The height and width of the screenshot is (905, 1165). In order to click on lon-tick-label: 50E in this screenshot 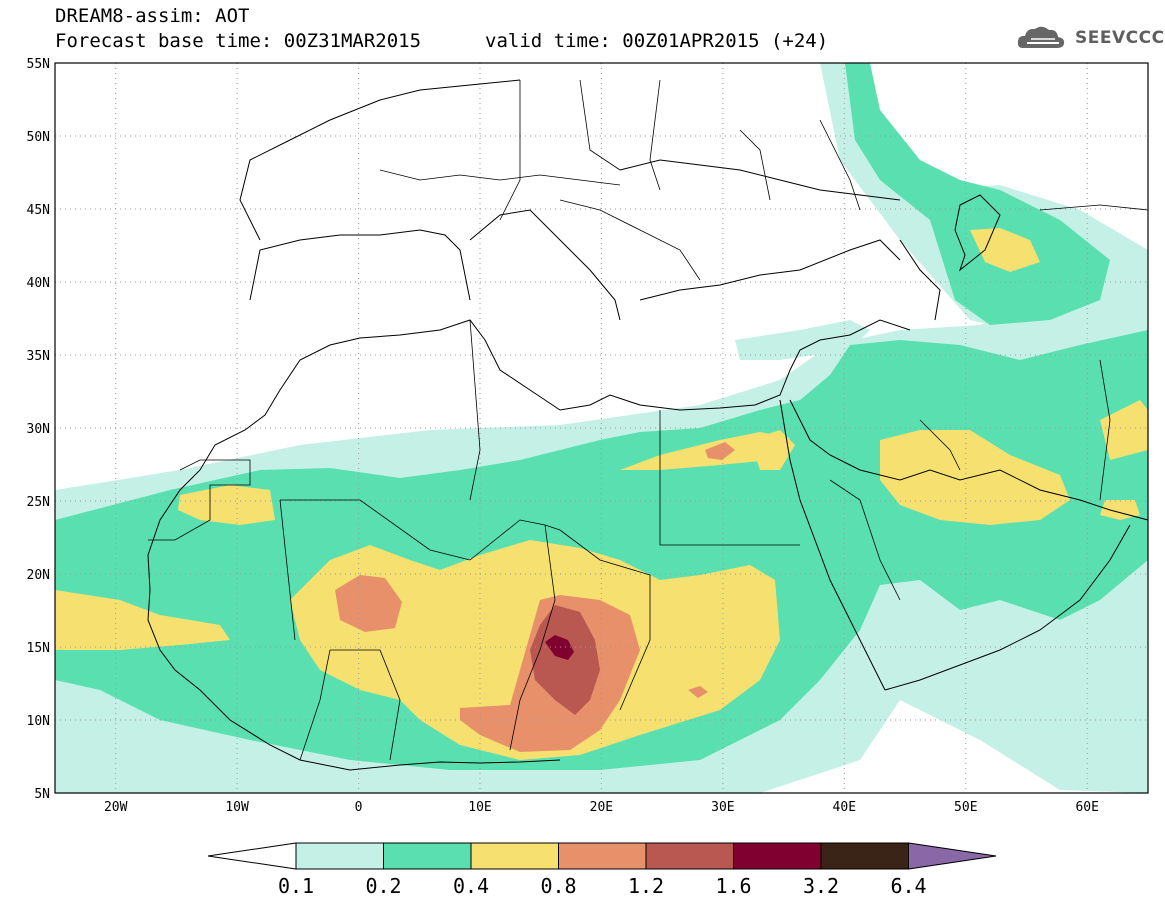, I will do `click(965, 807)`.